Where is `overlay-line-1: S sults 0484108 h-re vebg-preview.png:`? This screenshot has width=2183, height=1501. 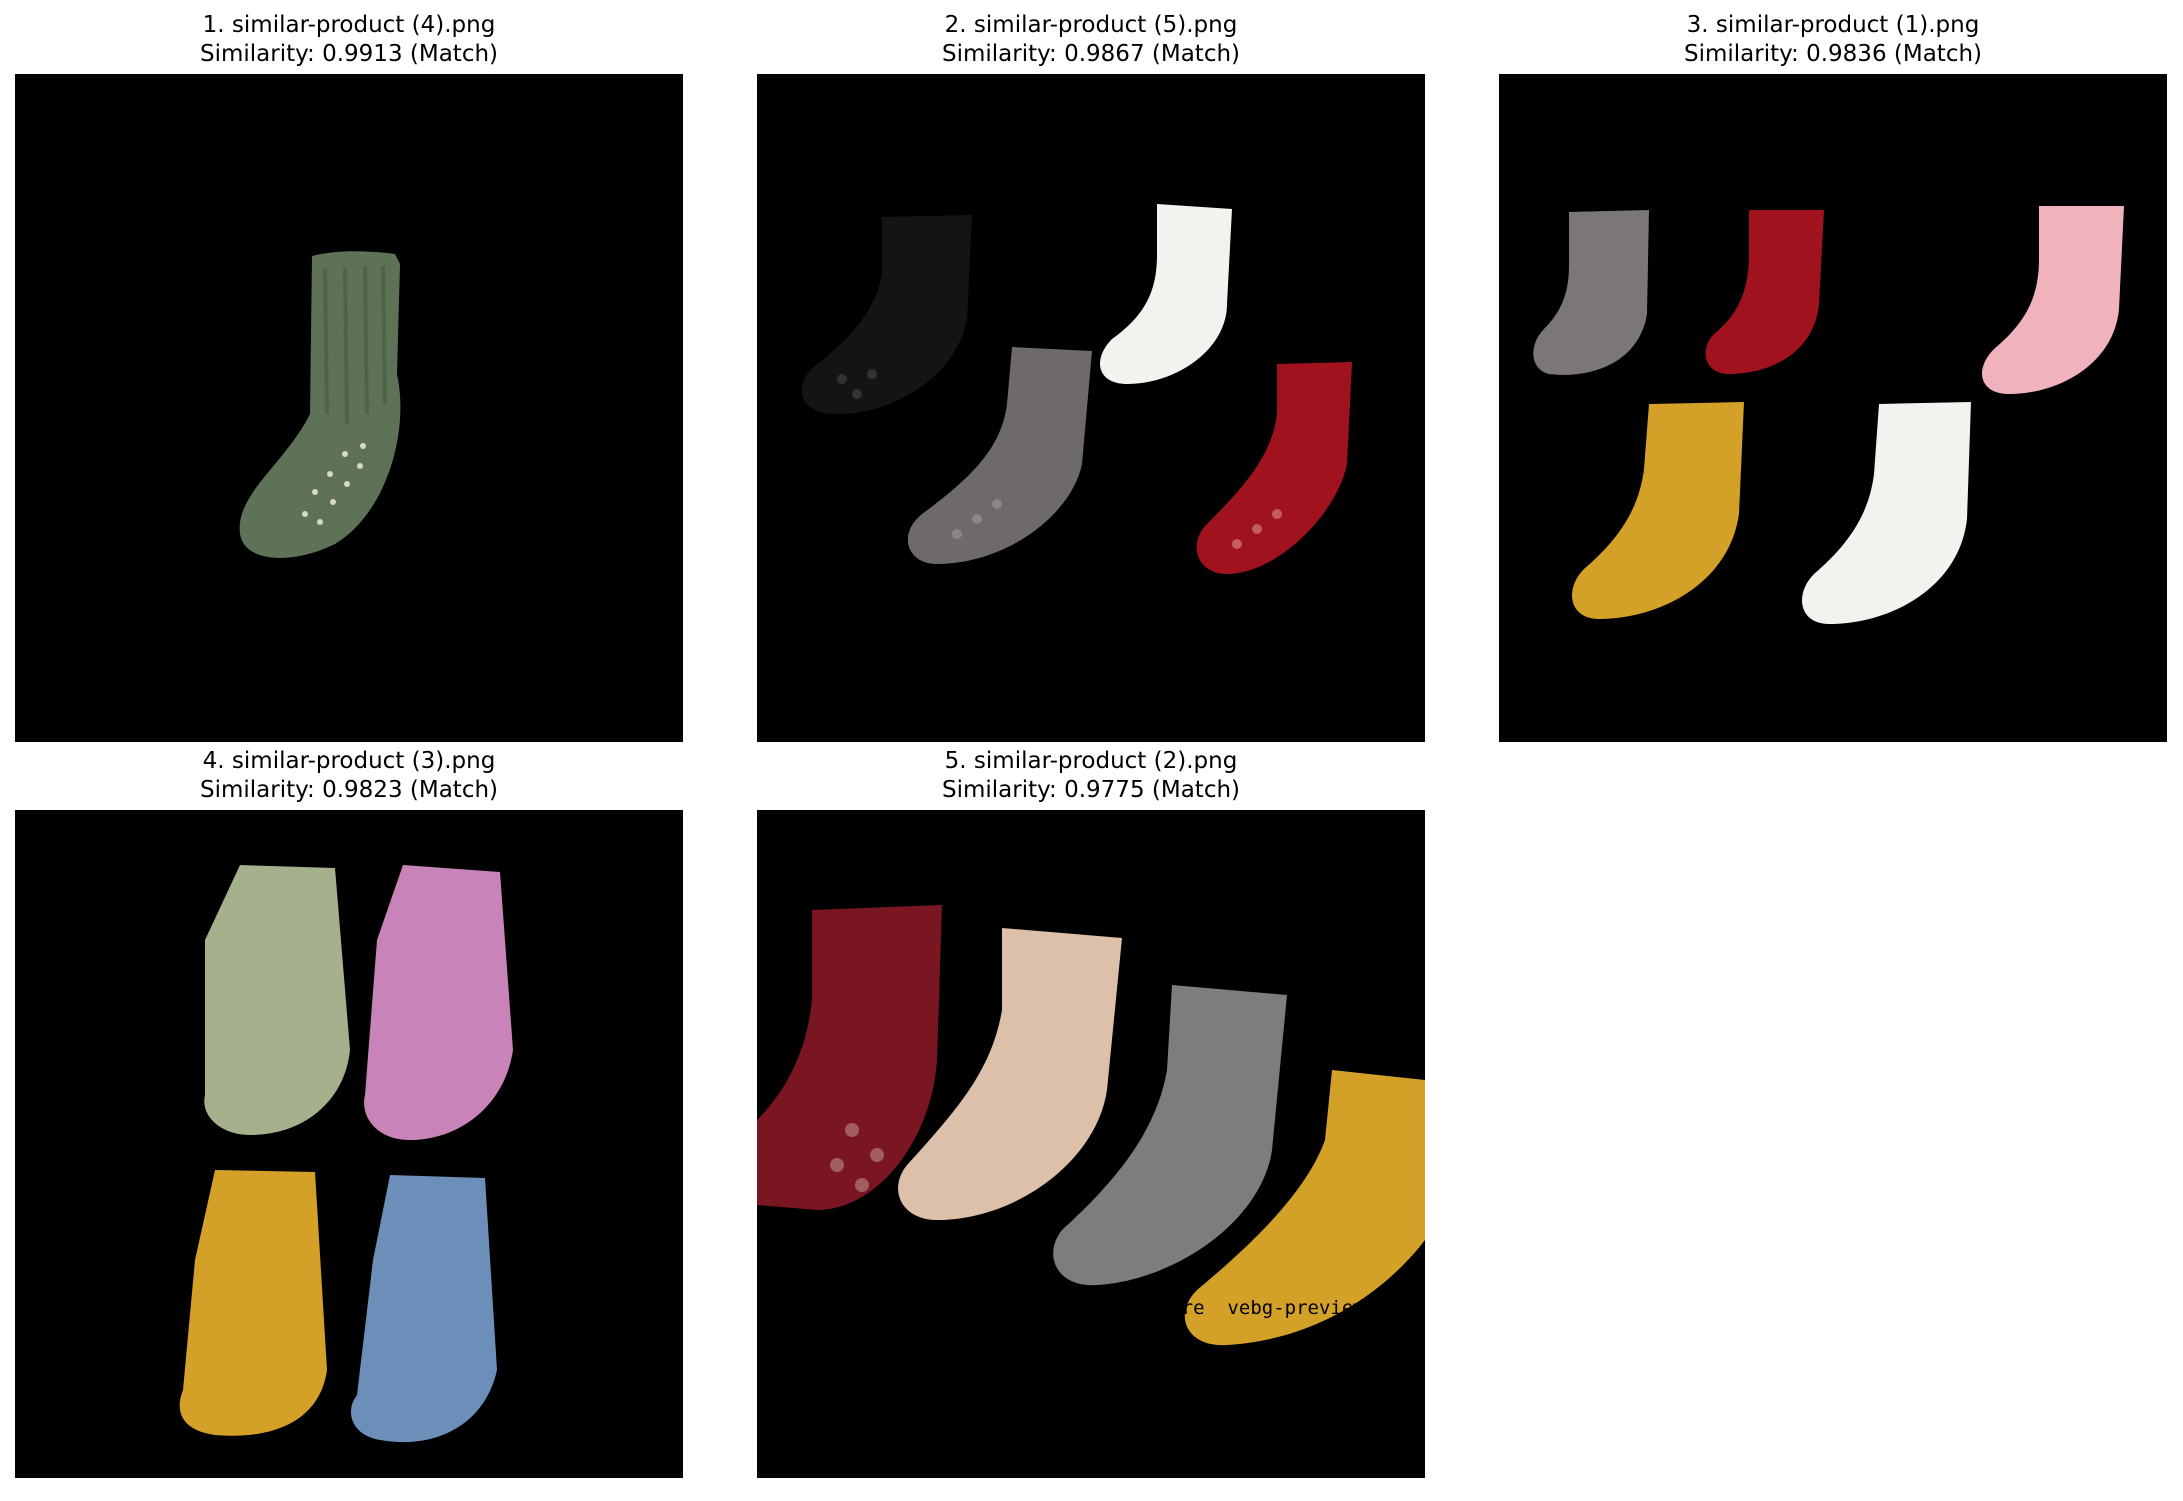 overlay-line-1: S sults 0484108 h-re vebg-preview.png: is located at coordinates (1089, 1308).